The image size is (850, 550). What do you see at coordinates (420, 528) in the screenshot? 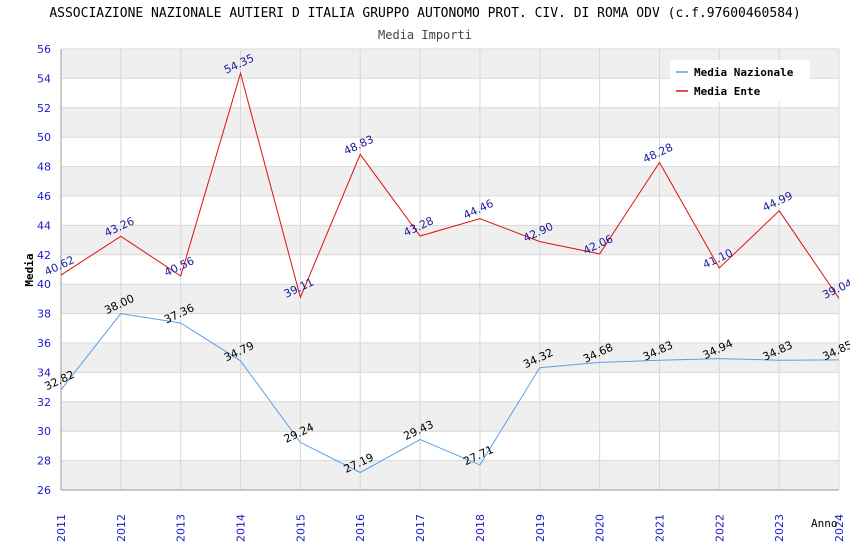
I see `x-tick-label: 2017` at bounding box center [420, 528].